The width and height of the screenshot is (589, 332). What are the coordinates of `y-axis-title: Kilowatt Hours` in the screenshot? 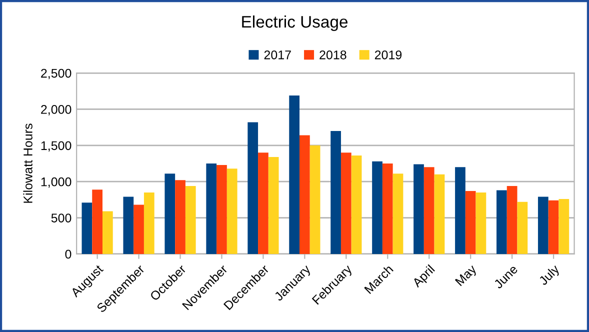 It's located at (27, 163).